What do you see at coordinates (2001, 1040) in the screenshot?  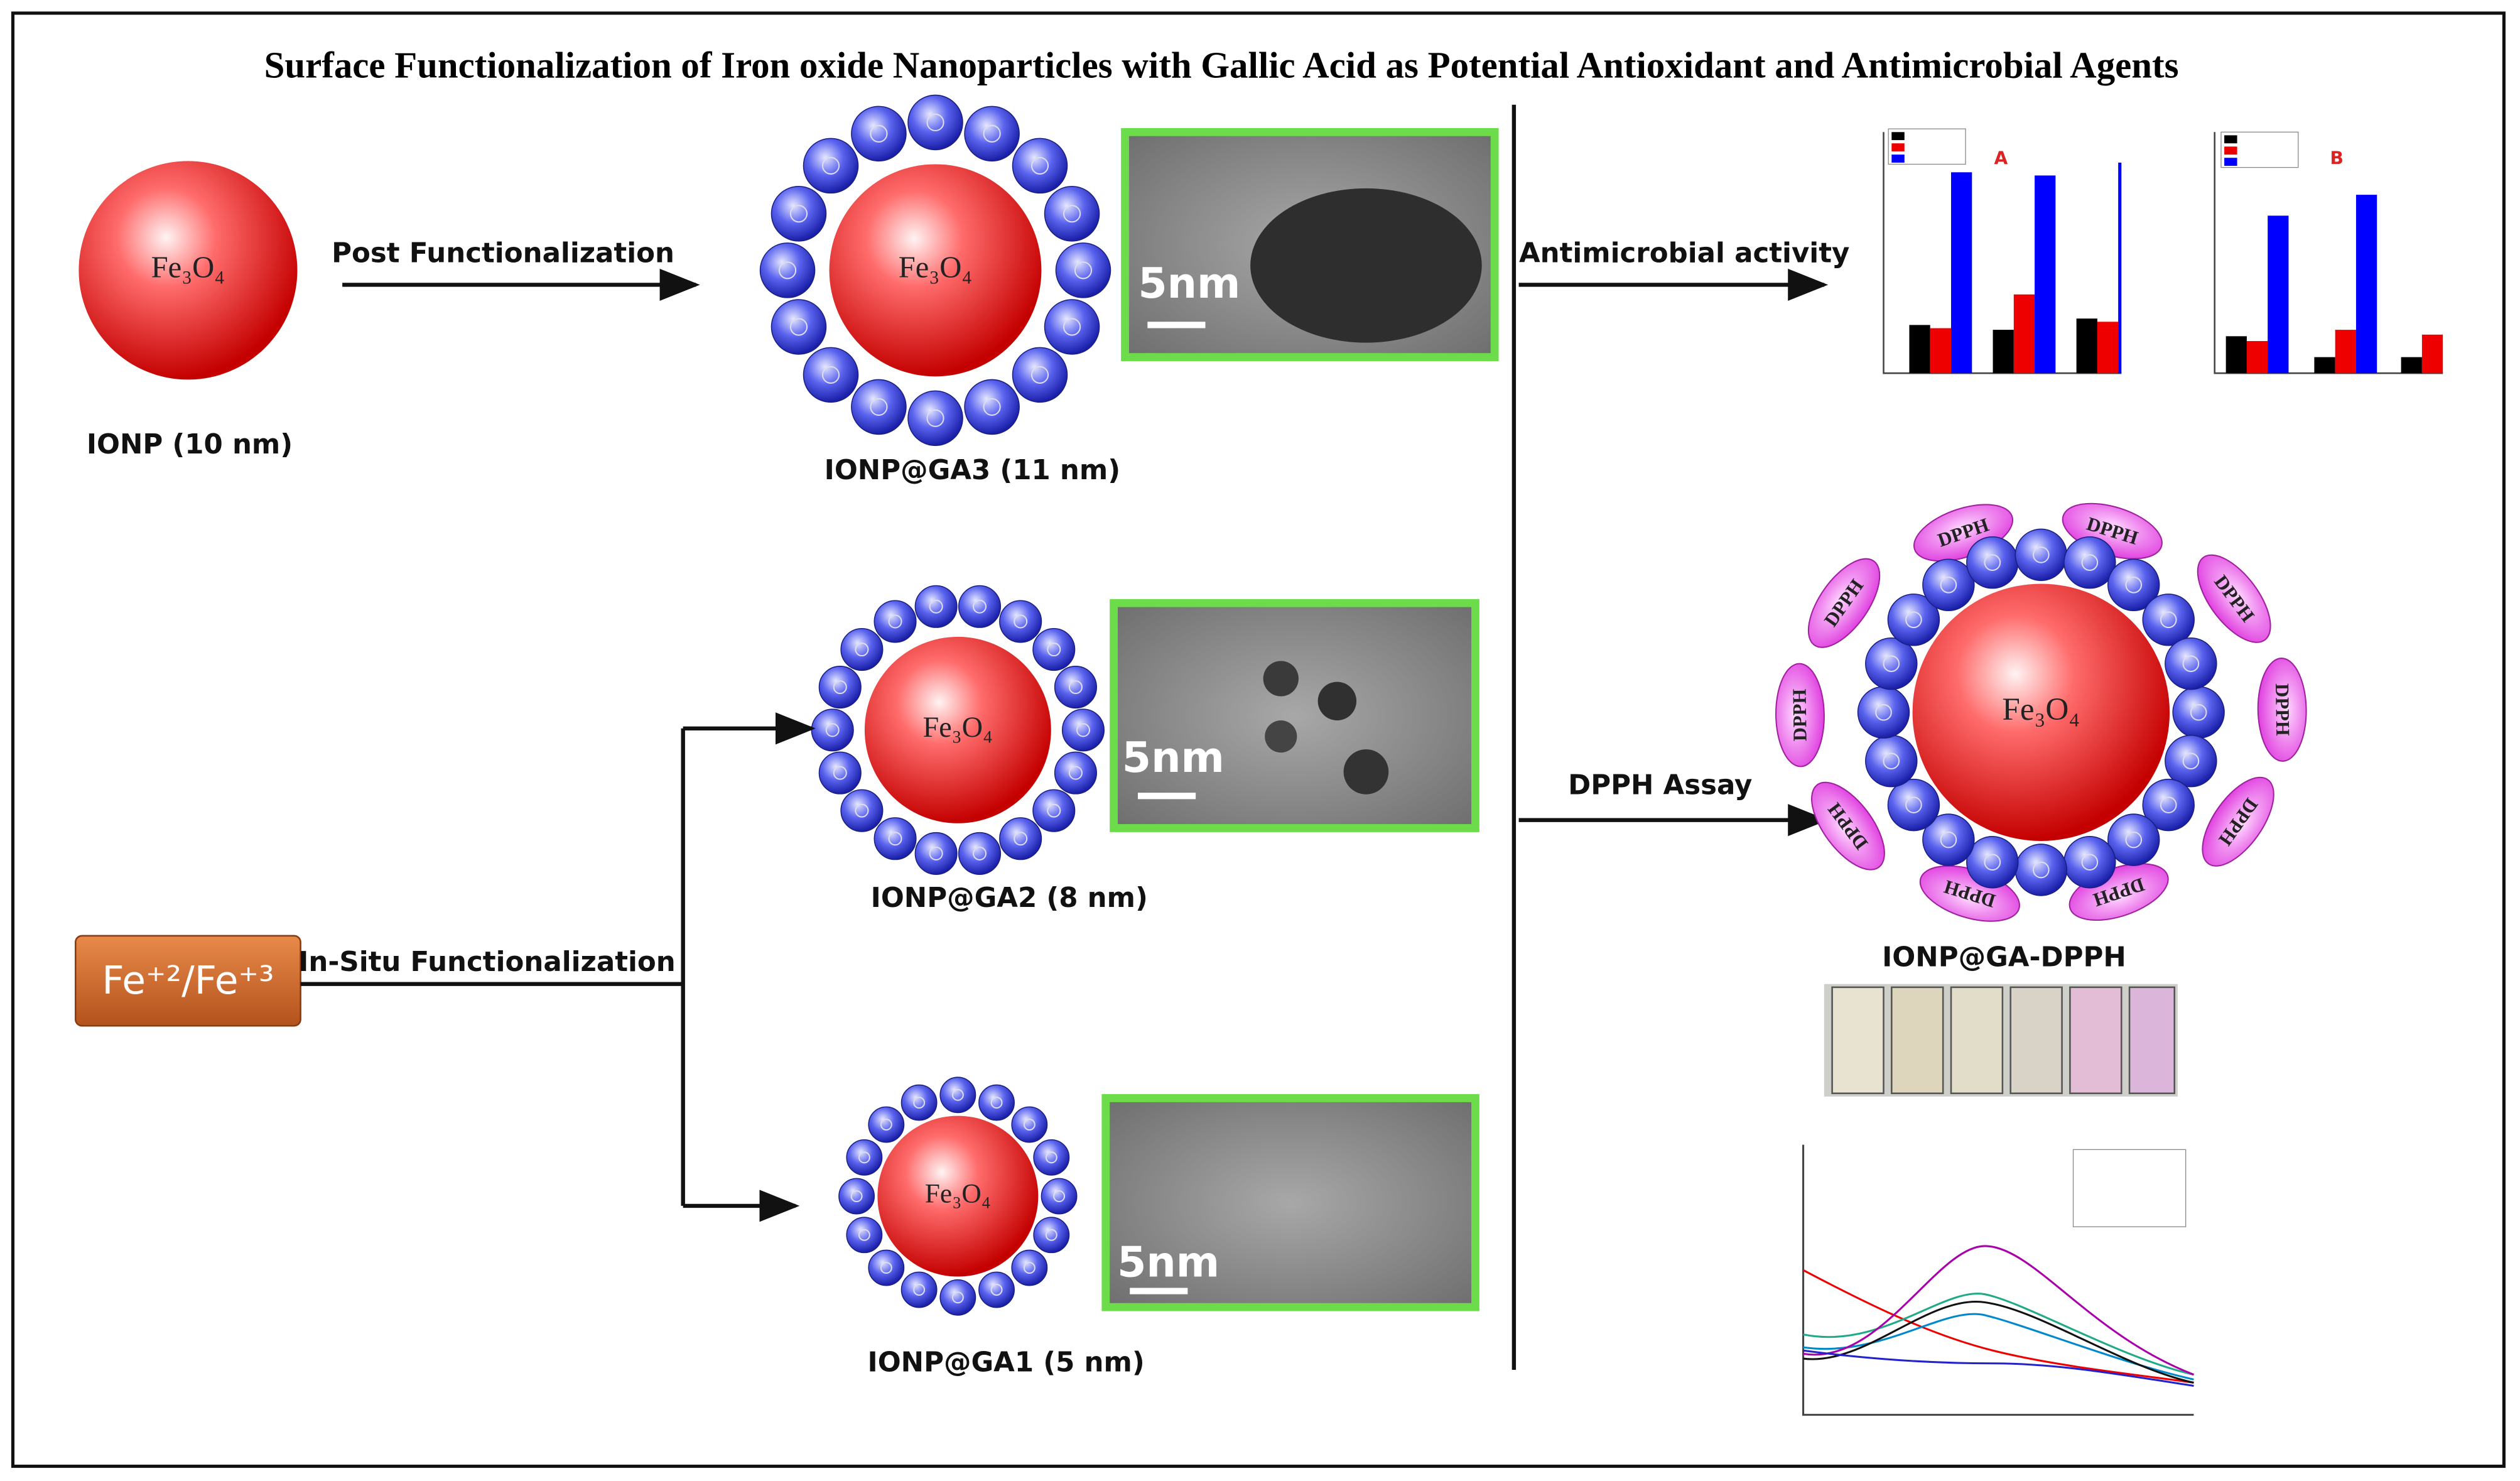 I see `vial-photo` at bounding box center [2001, 1040].